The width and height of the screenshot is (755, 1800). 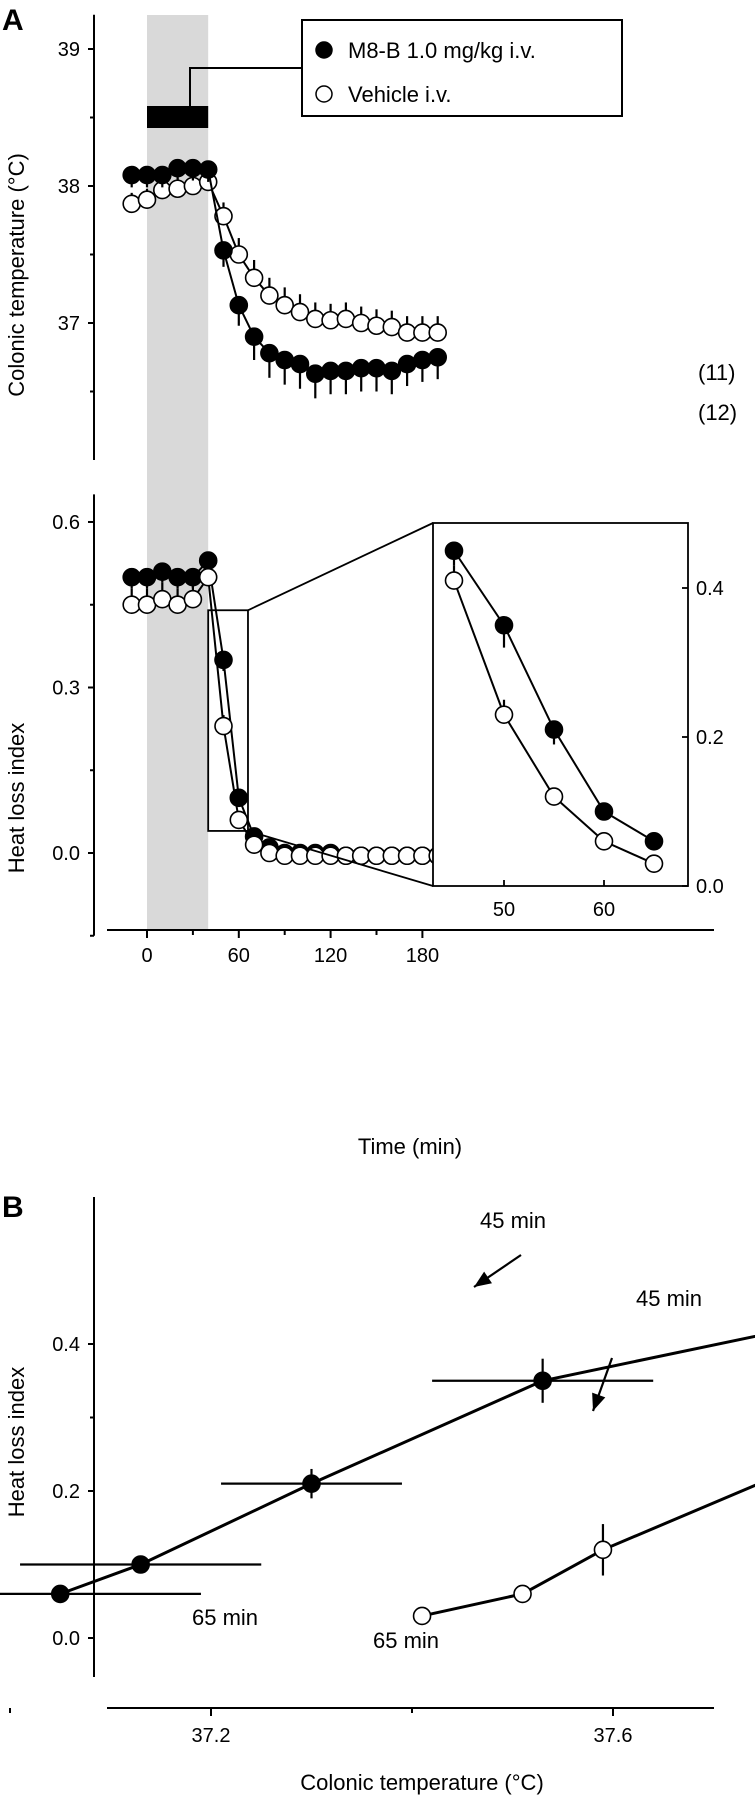 What do you see at coordinates (717, 372) in the screenshot?
I see `vehicle-n-label: (11)` at bounding box center [717, 372].